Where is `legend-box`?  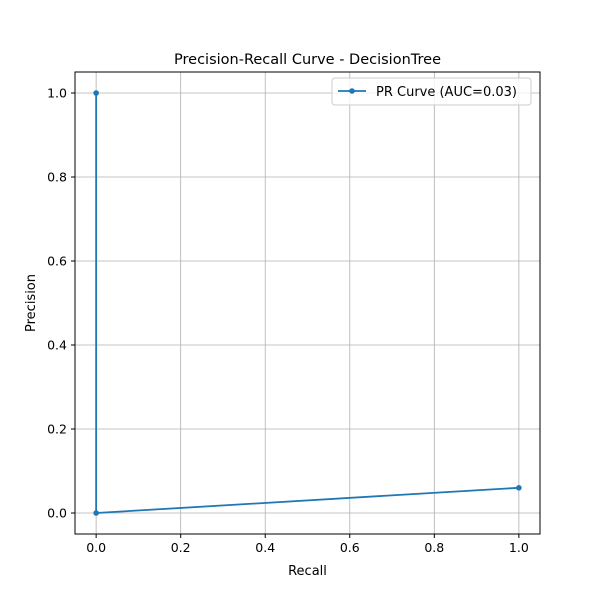
legend-box is located at coordinates (431, 91).